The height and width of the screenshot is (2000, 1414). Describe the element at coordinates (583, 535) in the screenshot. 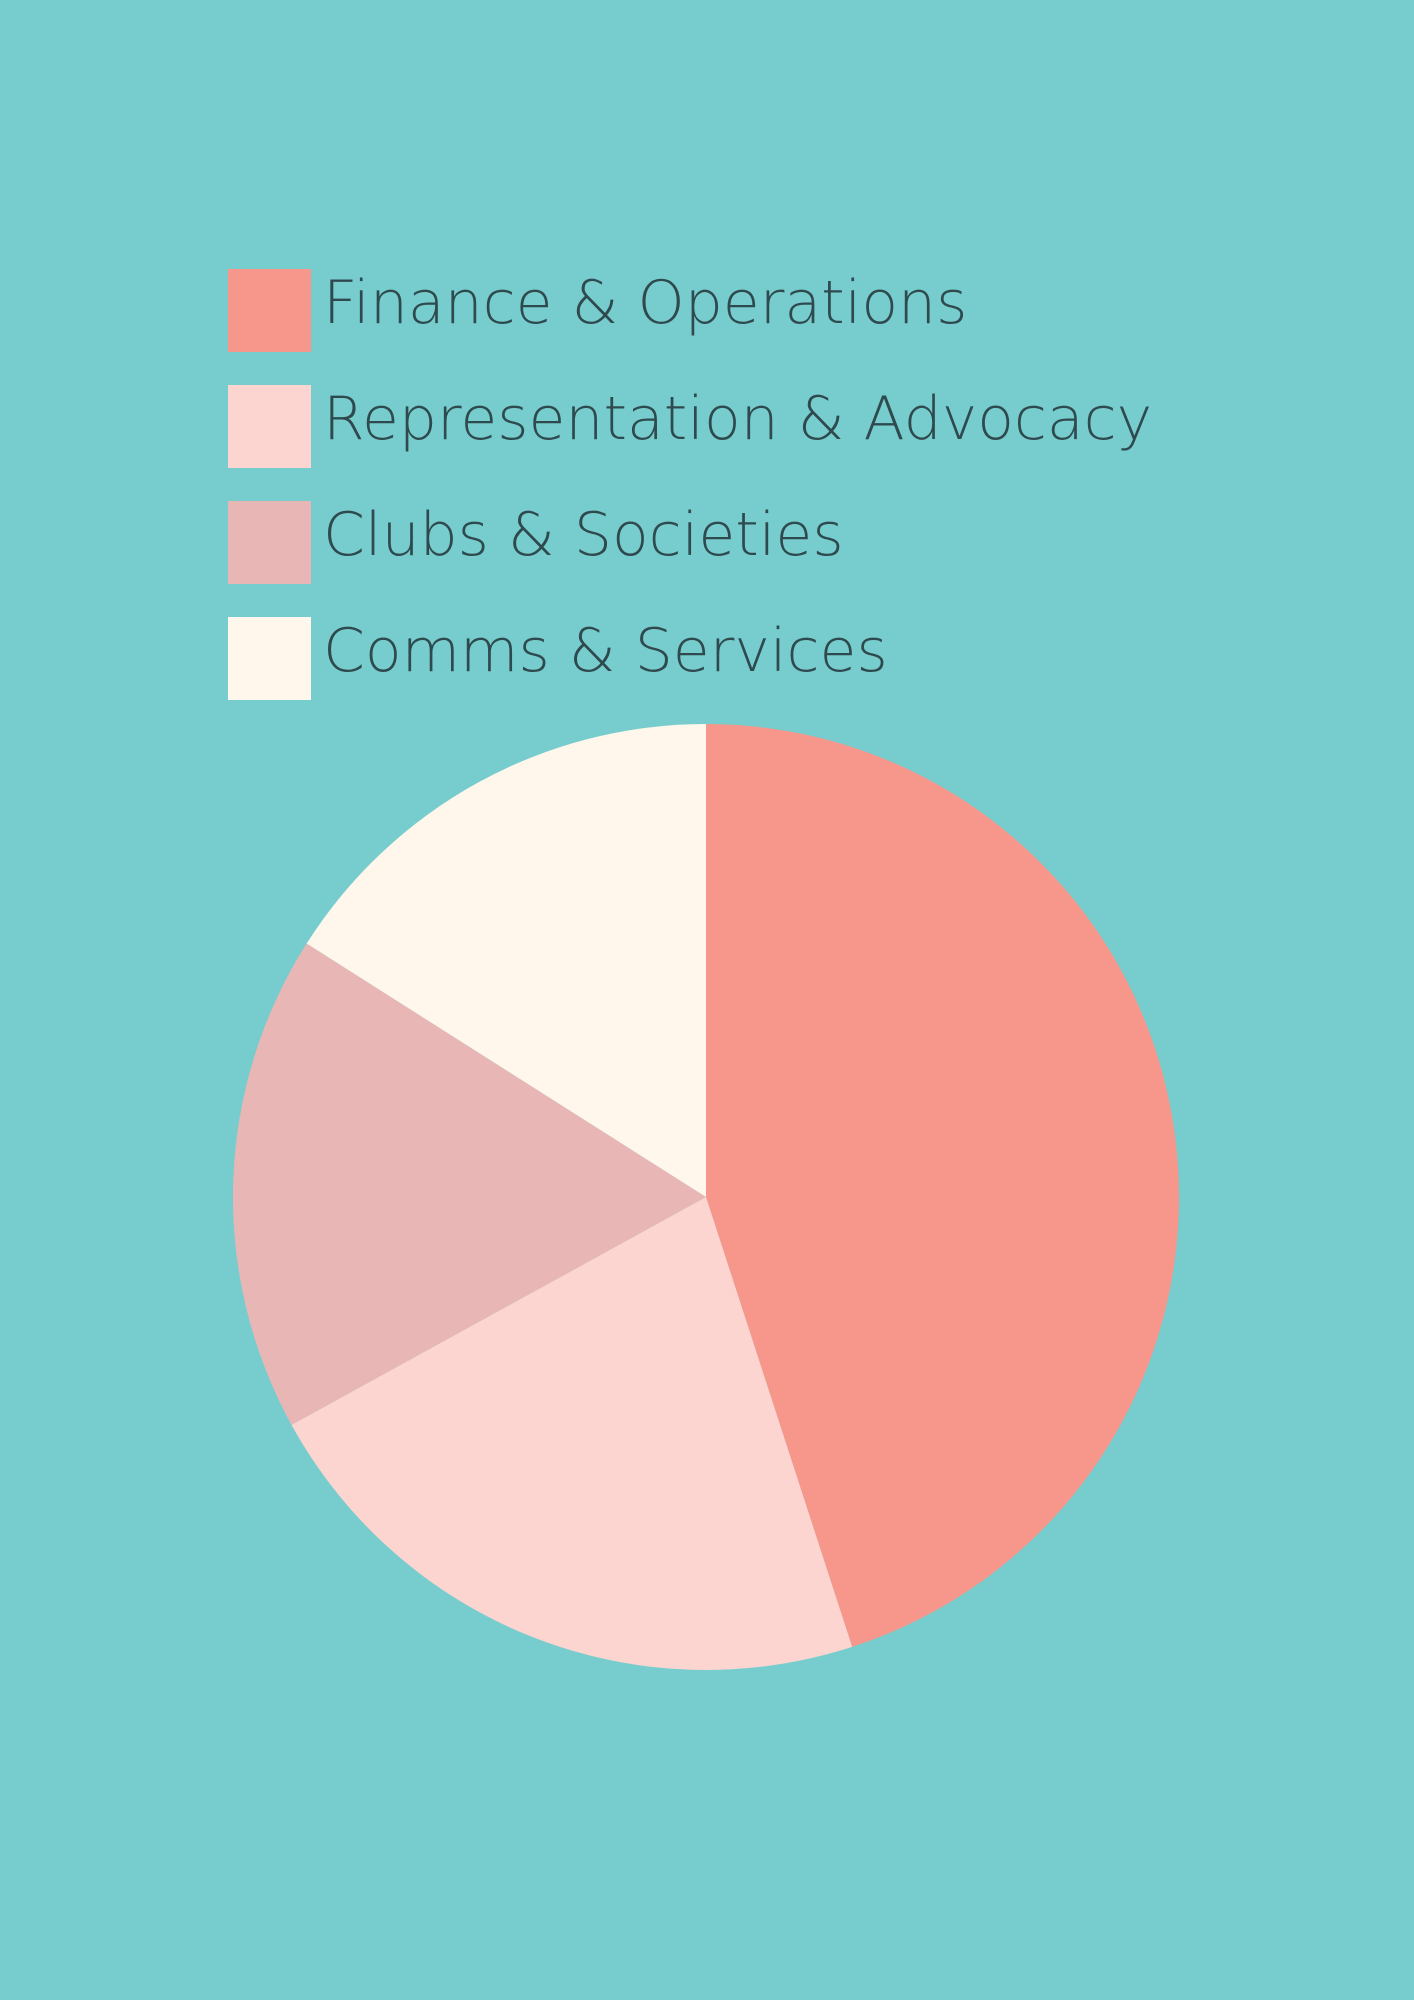

I see `legend-label: Clubs & Societies` at that location.